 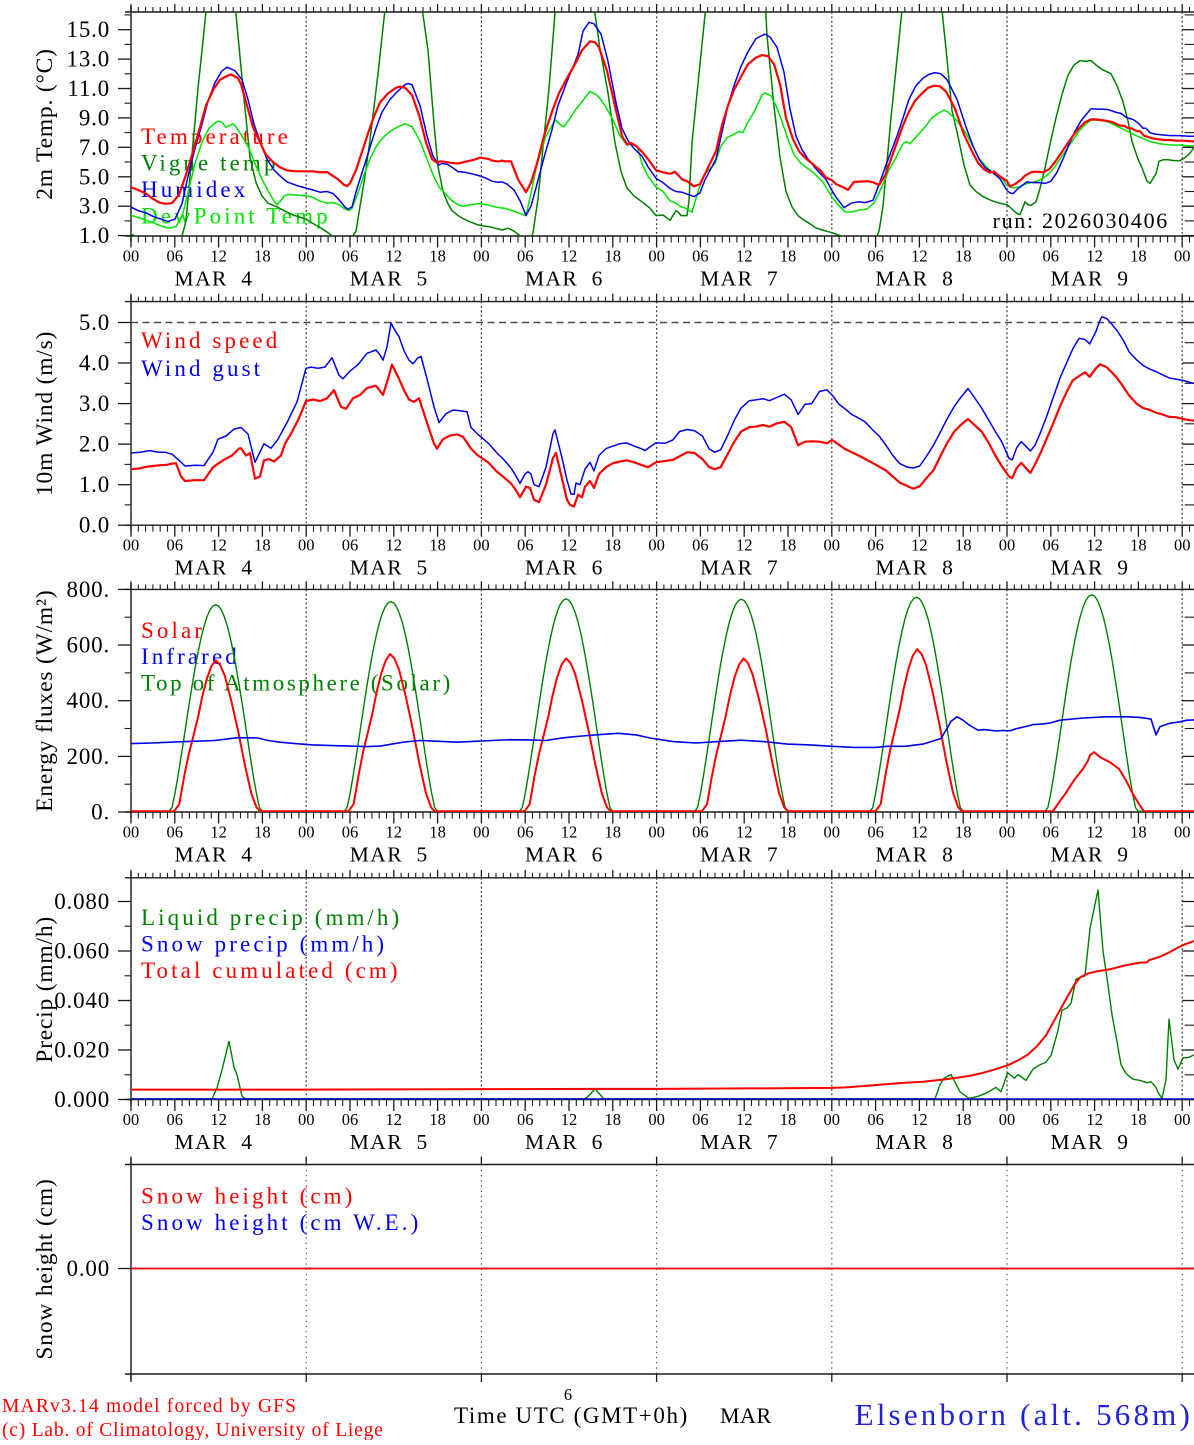 I want to click on svg-text: 0.040, so click(x=82, y=1000).